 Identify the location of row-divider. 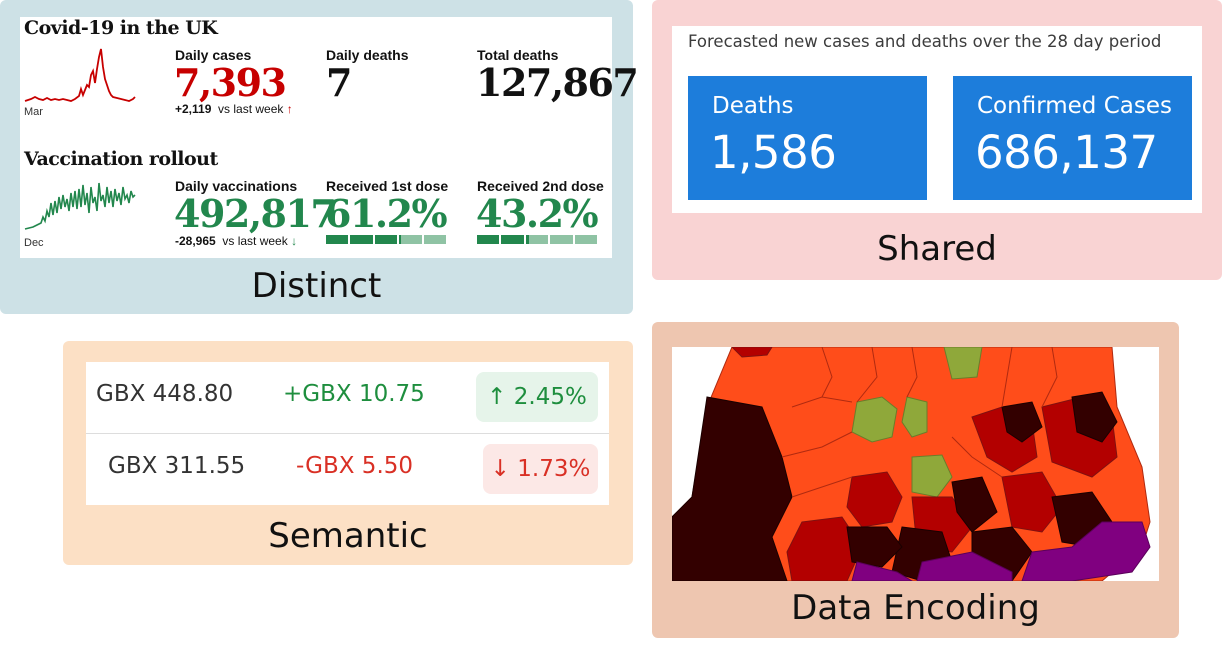
(347, 433).